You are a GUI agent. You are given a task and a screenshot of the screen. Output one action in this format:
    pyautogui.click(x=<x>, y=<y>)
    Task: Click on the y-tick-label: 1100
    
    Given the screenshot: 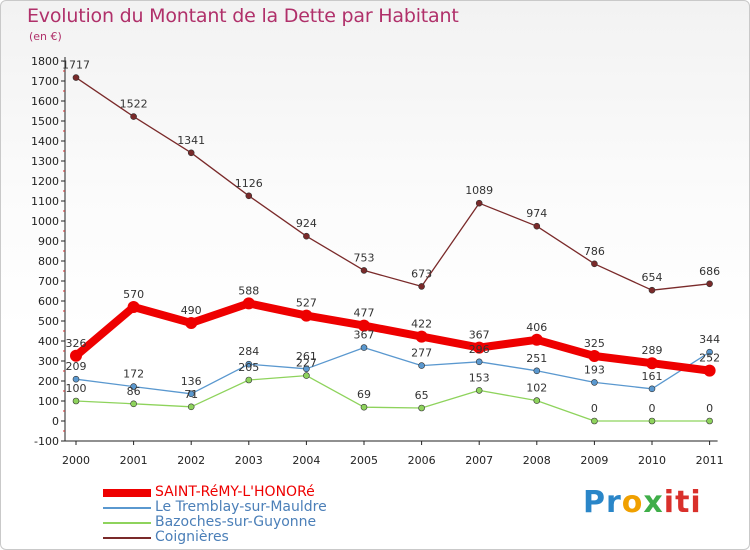 What is the action you would take?
    pyautogui.click(x=45, y=201)
    